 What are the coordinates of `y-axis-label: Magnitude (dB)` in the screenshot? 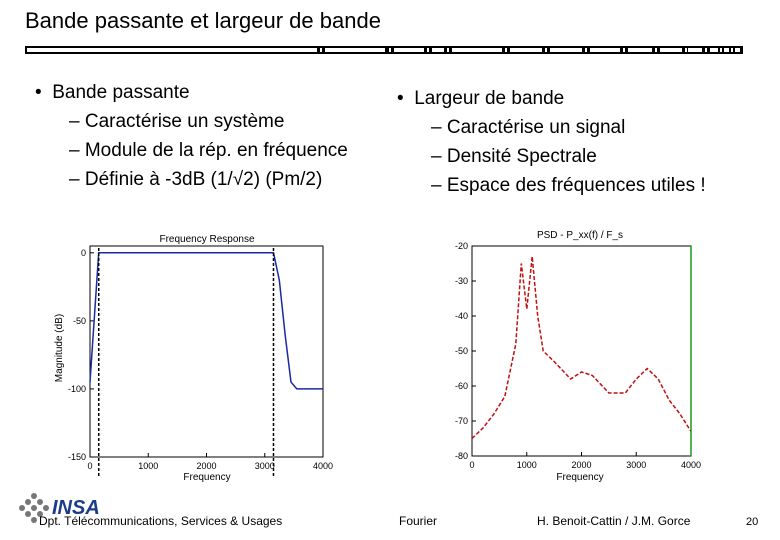 It's located at (59, 348).